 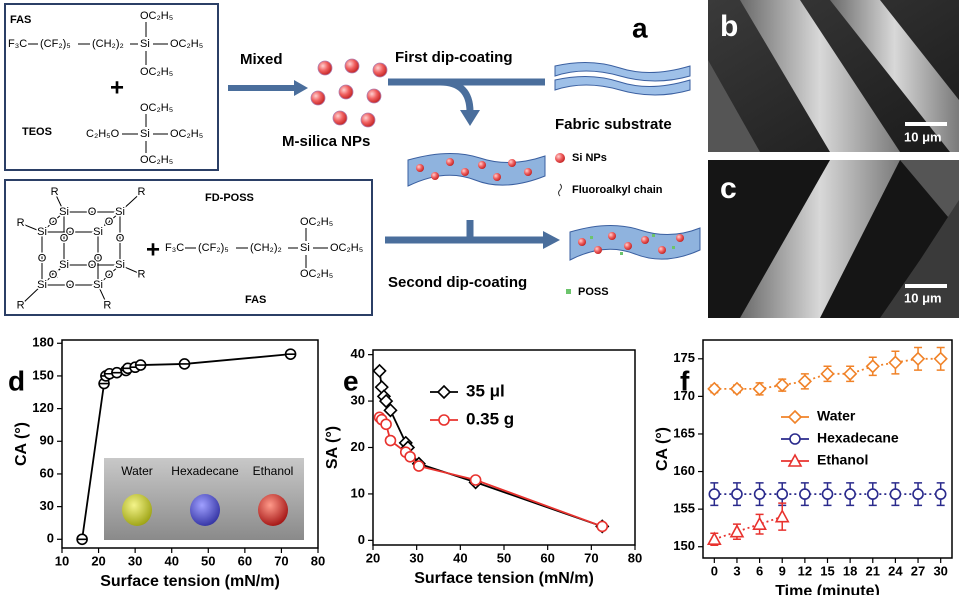 What do you see at coordinates (460, 557) in the screenshot?
I see `x-tick-label: 40` at bounding box center [460, 557].